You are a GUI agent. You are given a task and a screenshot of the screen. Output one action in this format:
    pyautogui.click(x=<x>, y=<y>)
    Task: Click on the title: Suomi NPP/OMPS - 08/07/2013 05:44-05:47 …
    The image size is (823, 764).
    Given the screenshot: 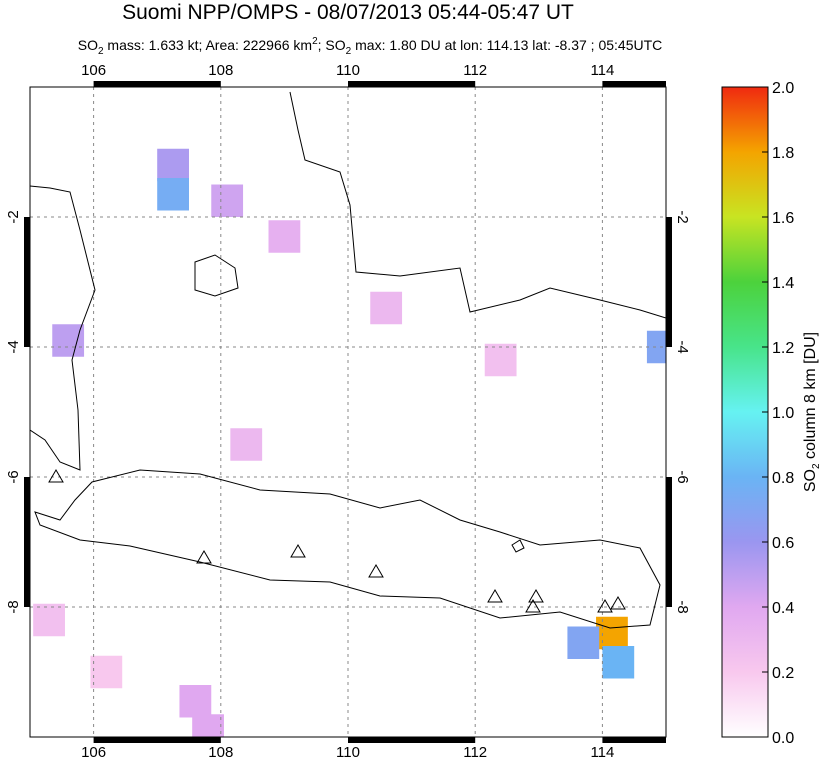 What is the action you would take?
    pyautogui.click(x=348, y=12)
    